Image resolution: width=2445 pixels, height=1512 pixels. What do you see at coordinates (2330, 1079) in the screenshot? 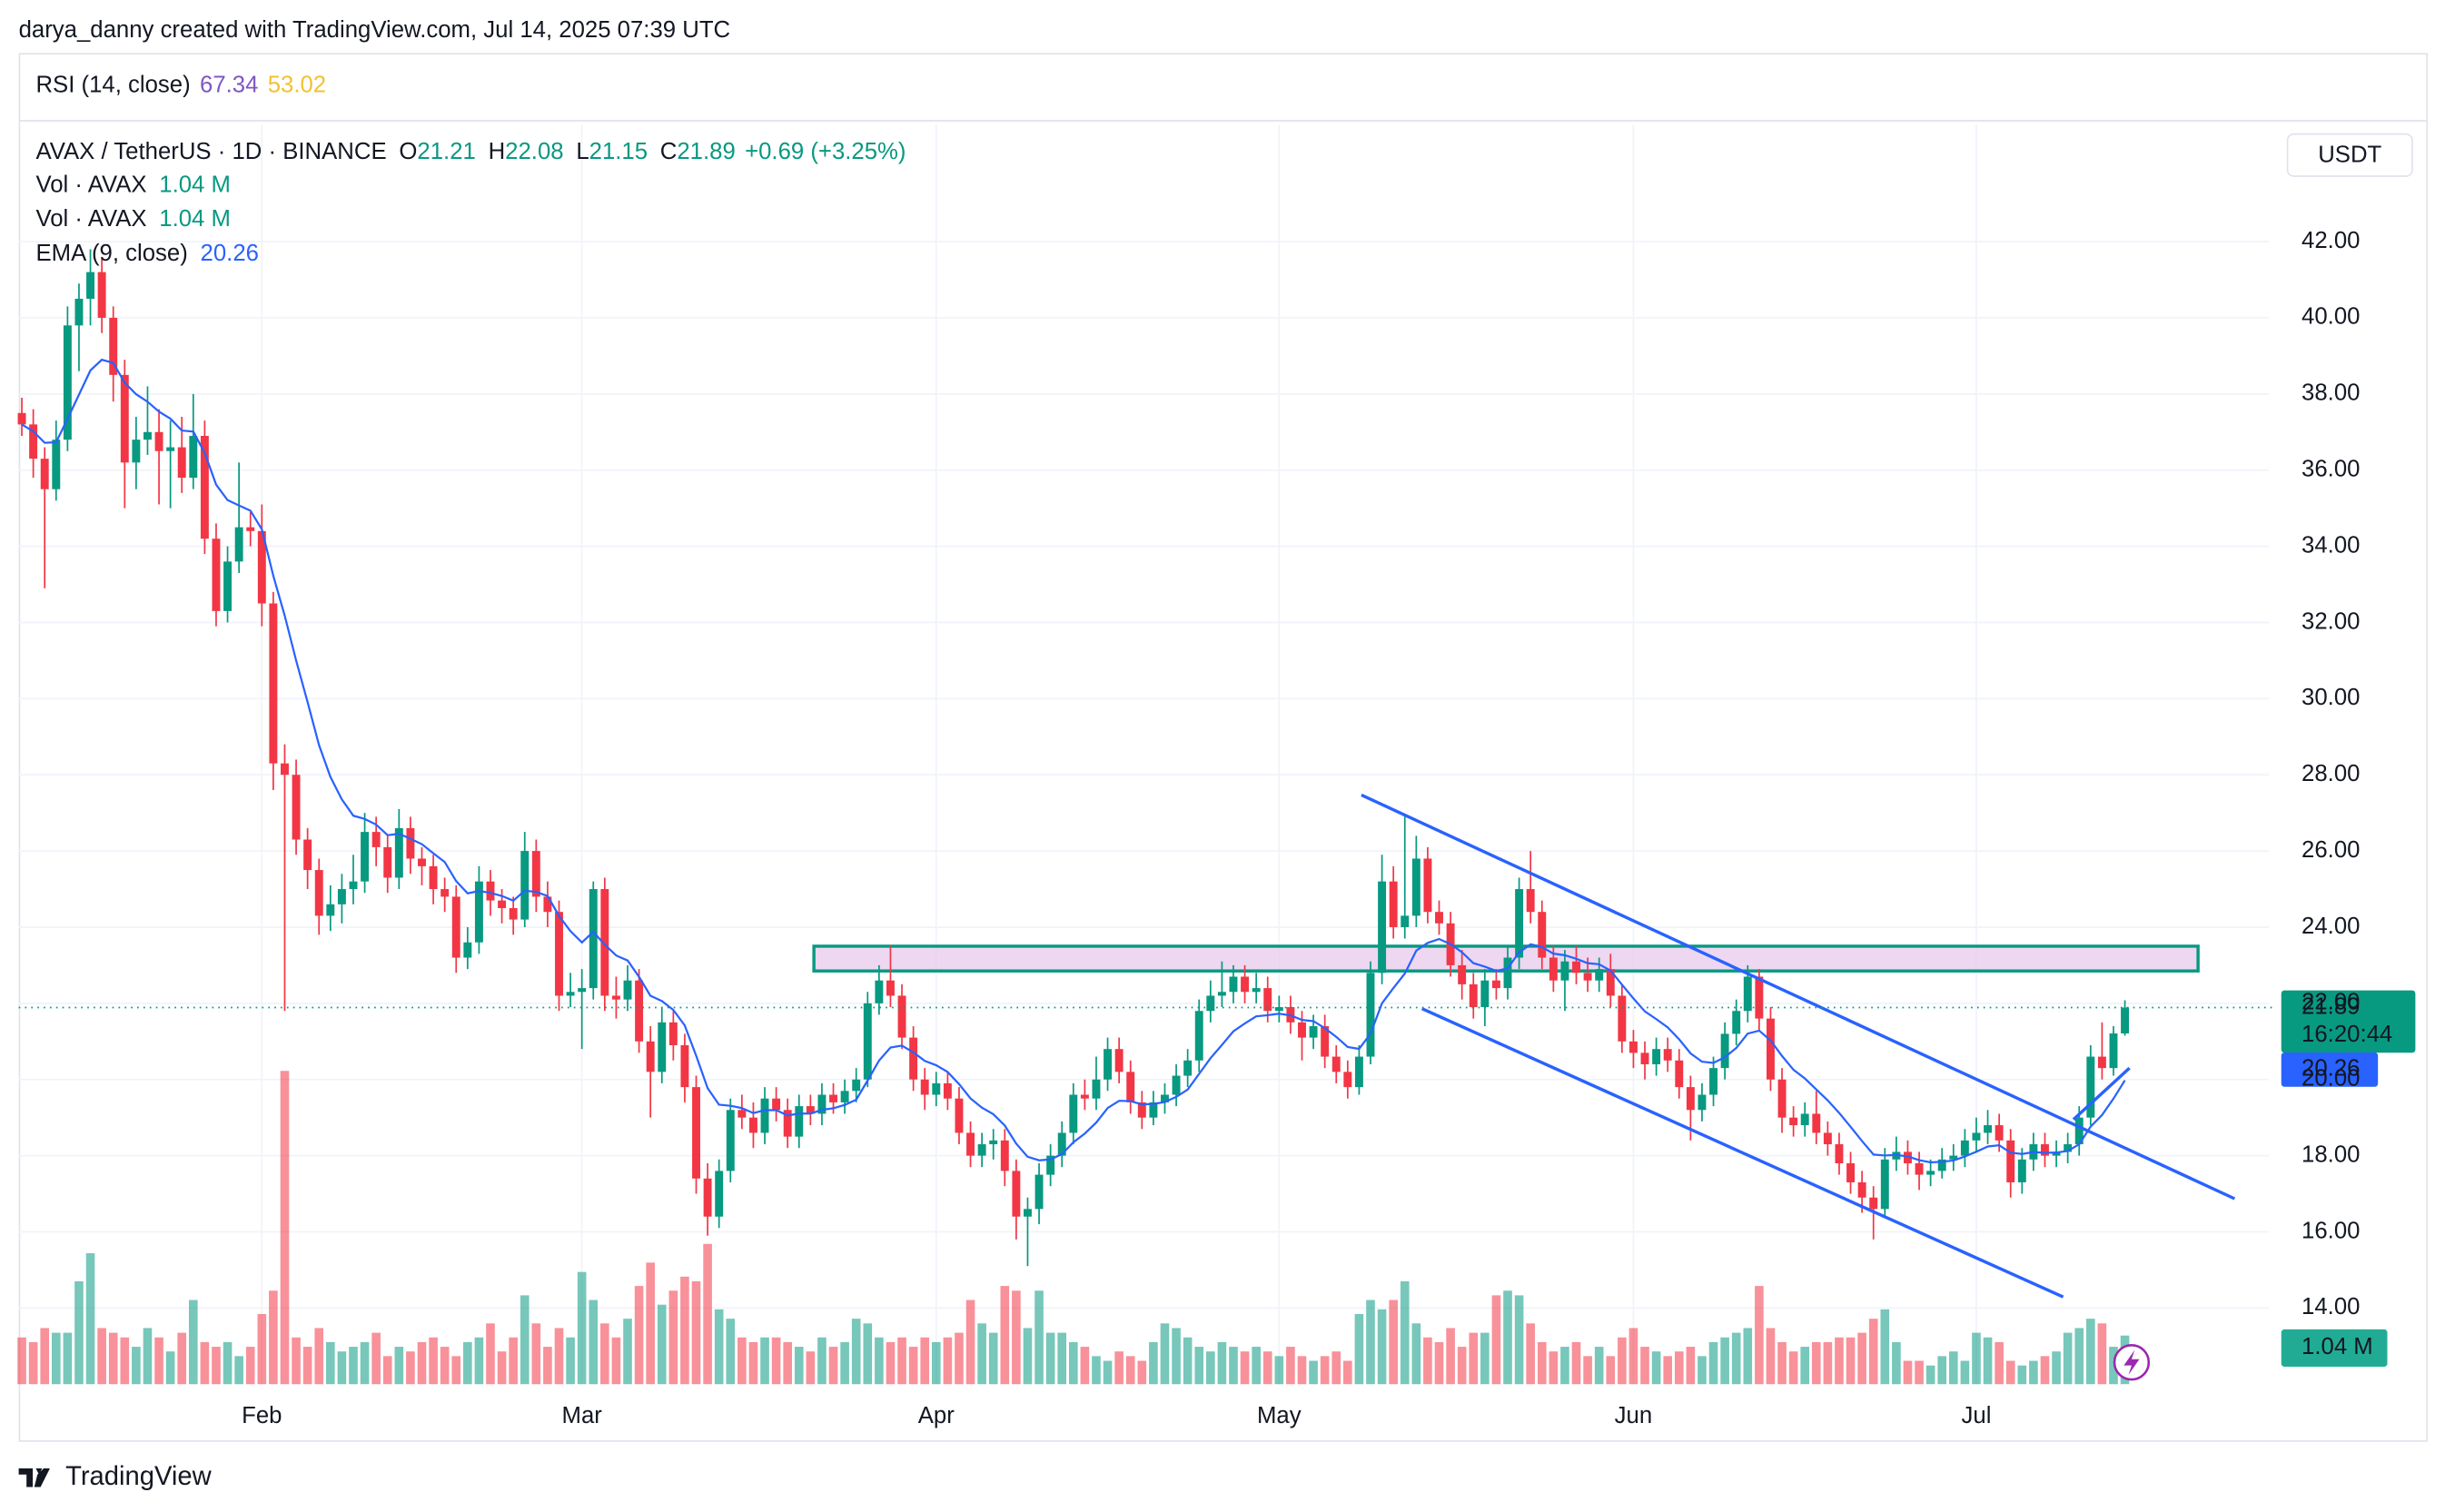
I see `y-tick-label: 20.00` at bounding box center [2330, 1079].